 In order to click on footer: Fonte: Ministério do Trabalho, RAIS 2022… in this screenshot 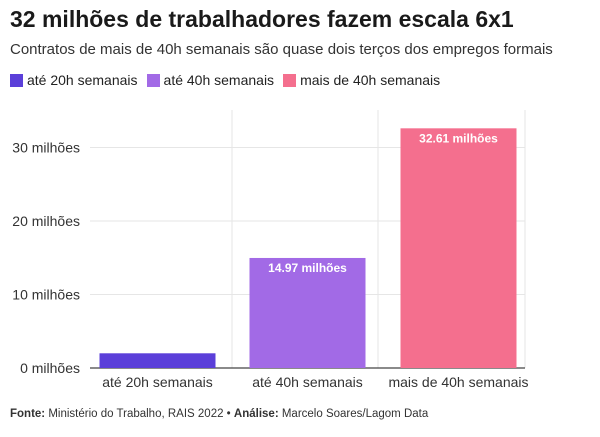, I will do `click(219, 414)`.